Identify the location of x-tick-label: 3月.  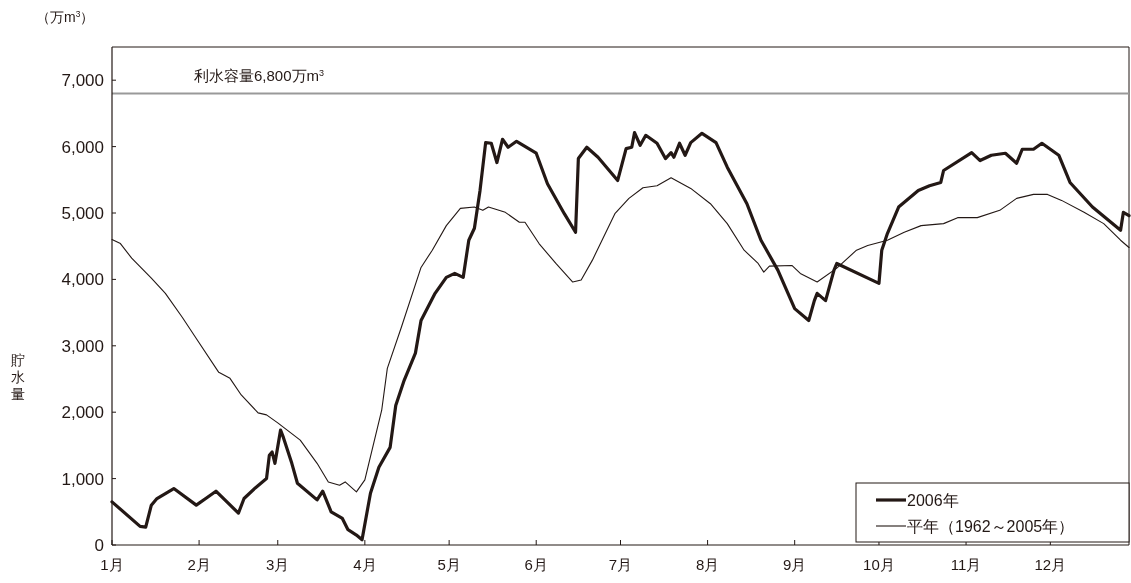
(278, 564).